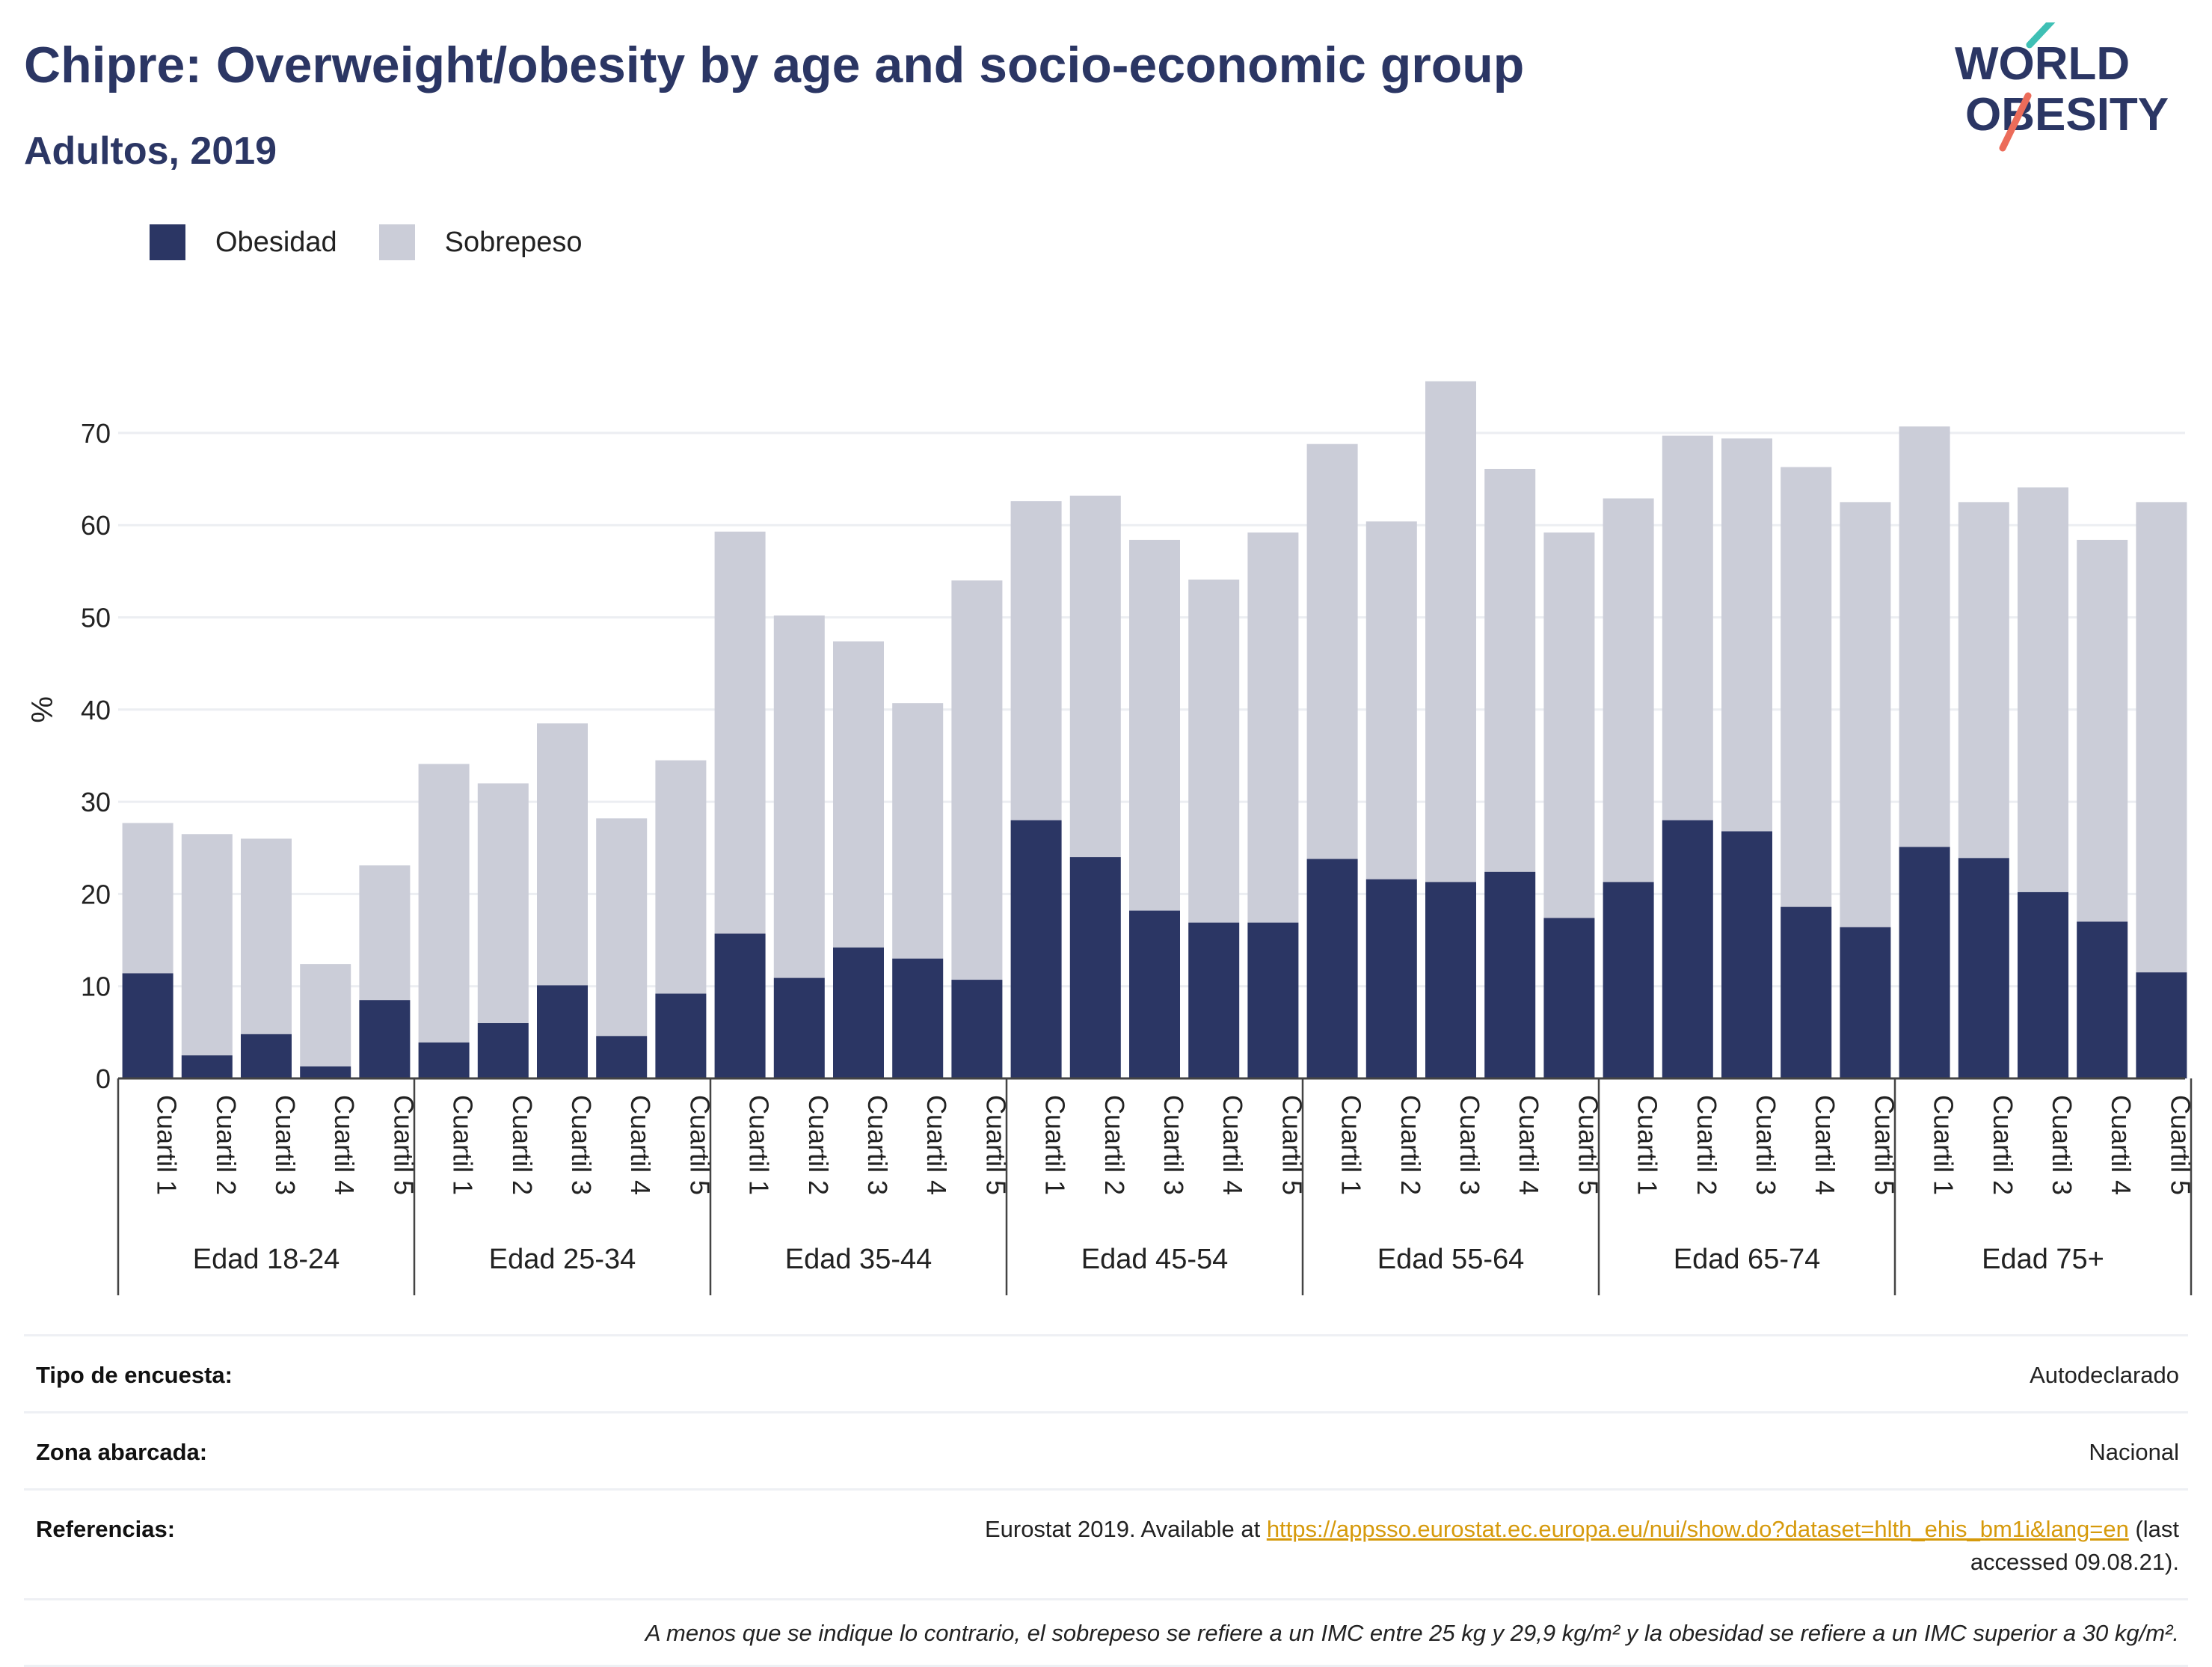 This screenshot has height=1667, width=2212. What do you see at coordinates (1154, 725) in the screenshot?
I see `bar-sobrepeso-g4-q3` at bounding box center [1154, 725].